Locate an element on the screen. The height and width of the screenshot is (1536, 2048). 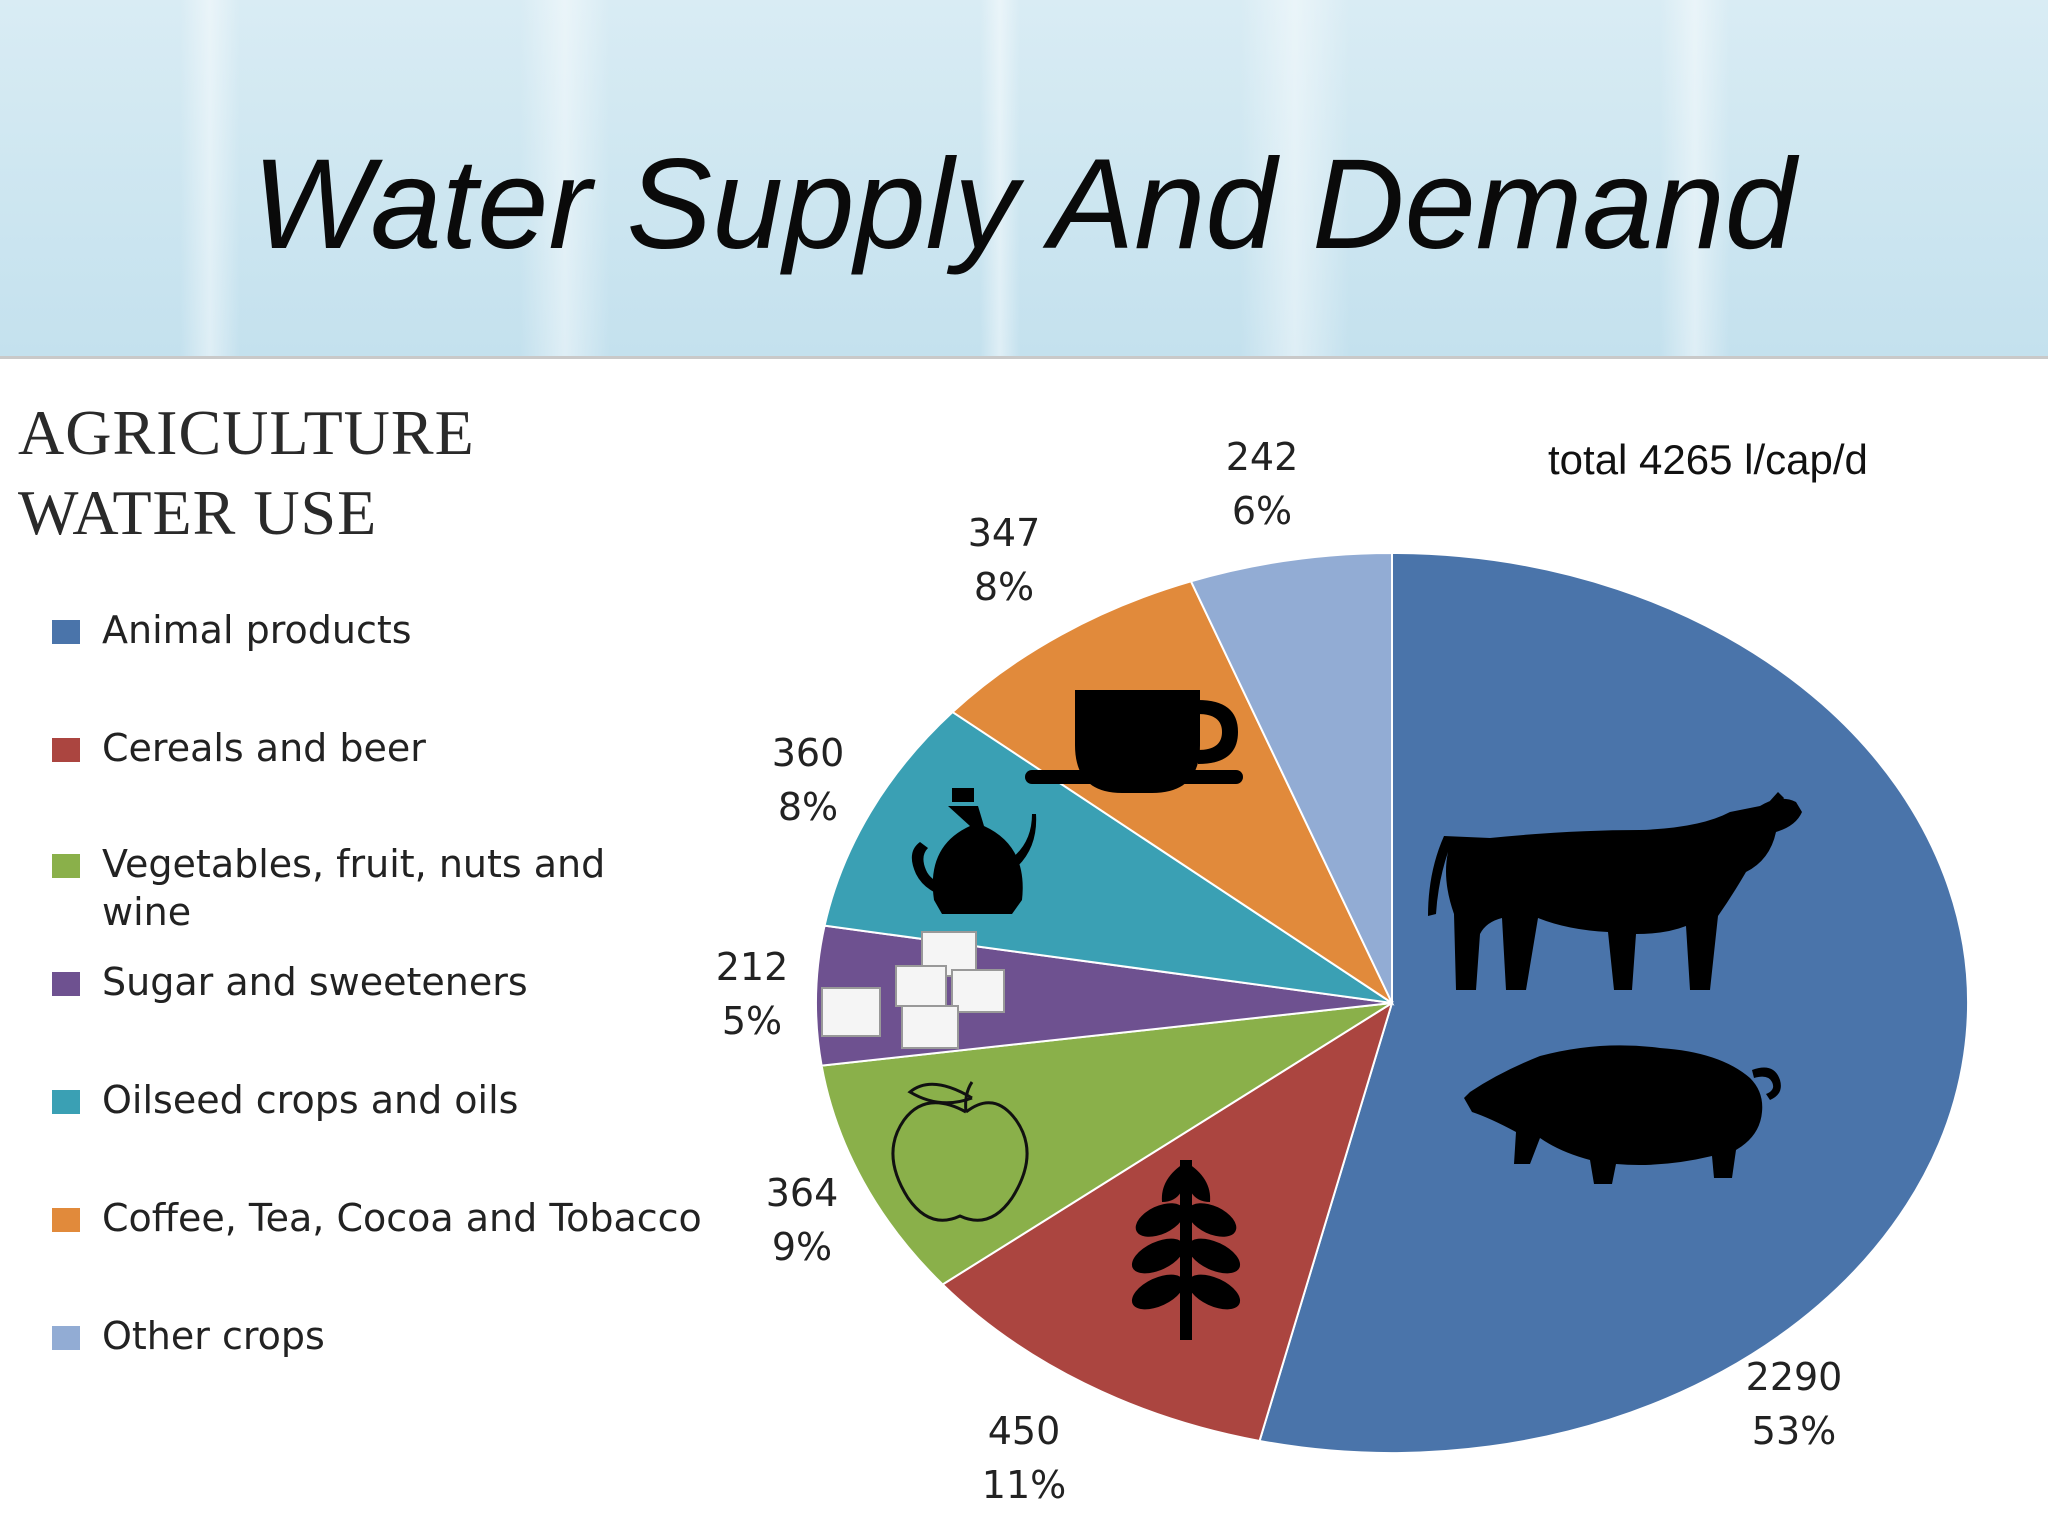
chart-title-line-1: AGRICULTURE is located at coordinates (246, 432).